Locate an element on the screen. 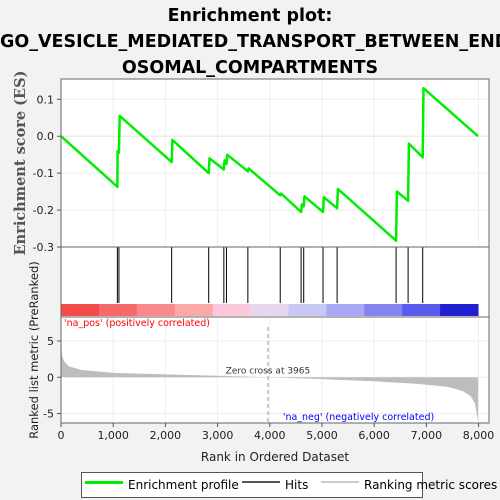 The height and width of the screenshot is (500, 500). es-y-tick-label: 0.0 is located at coordinates (46, 136).